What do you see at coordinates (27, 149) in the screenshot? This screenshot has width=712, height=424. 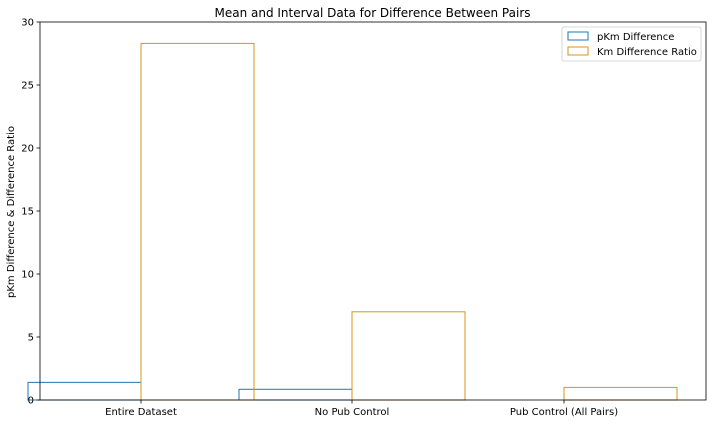 I see `y-tick-label: 20` at bounding box center [27, 149].